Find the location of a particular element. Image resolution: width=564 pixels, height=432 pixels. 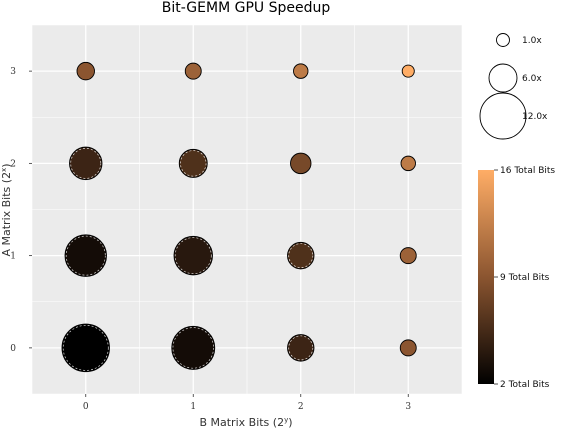

colorbar is located at coordinates (486, 277).